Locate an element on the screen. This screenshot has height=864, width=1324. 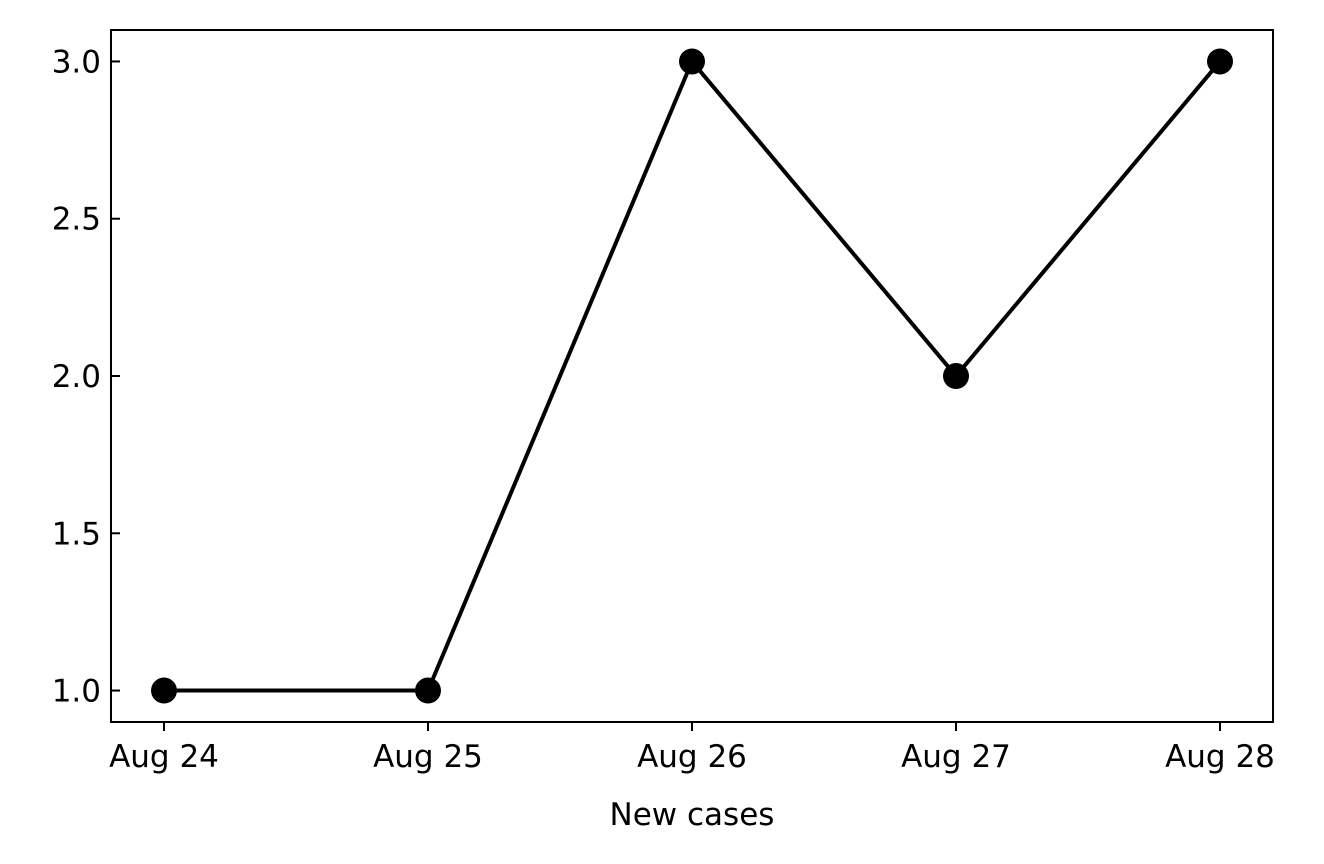
y-axis: 1.0 1.5 2.0 2.5 3.0 is located at coordinates (86, 377).